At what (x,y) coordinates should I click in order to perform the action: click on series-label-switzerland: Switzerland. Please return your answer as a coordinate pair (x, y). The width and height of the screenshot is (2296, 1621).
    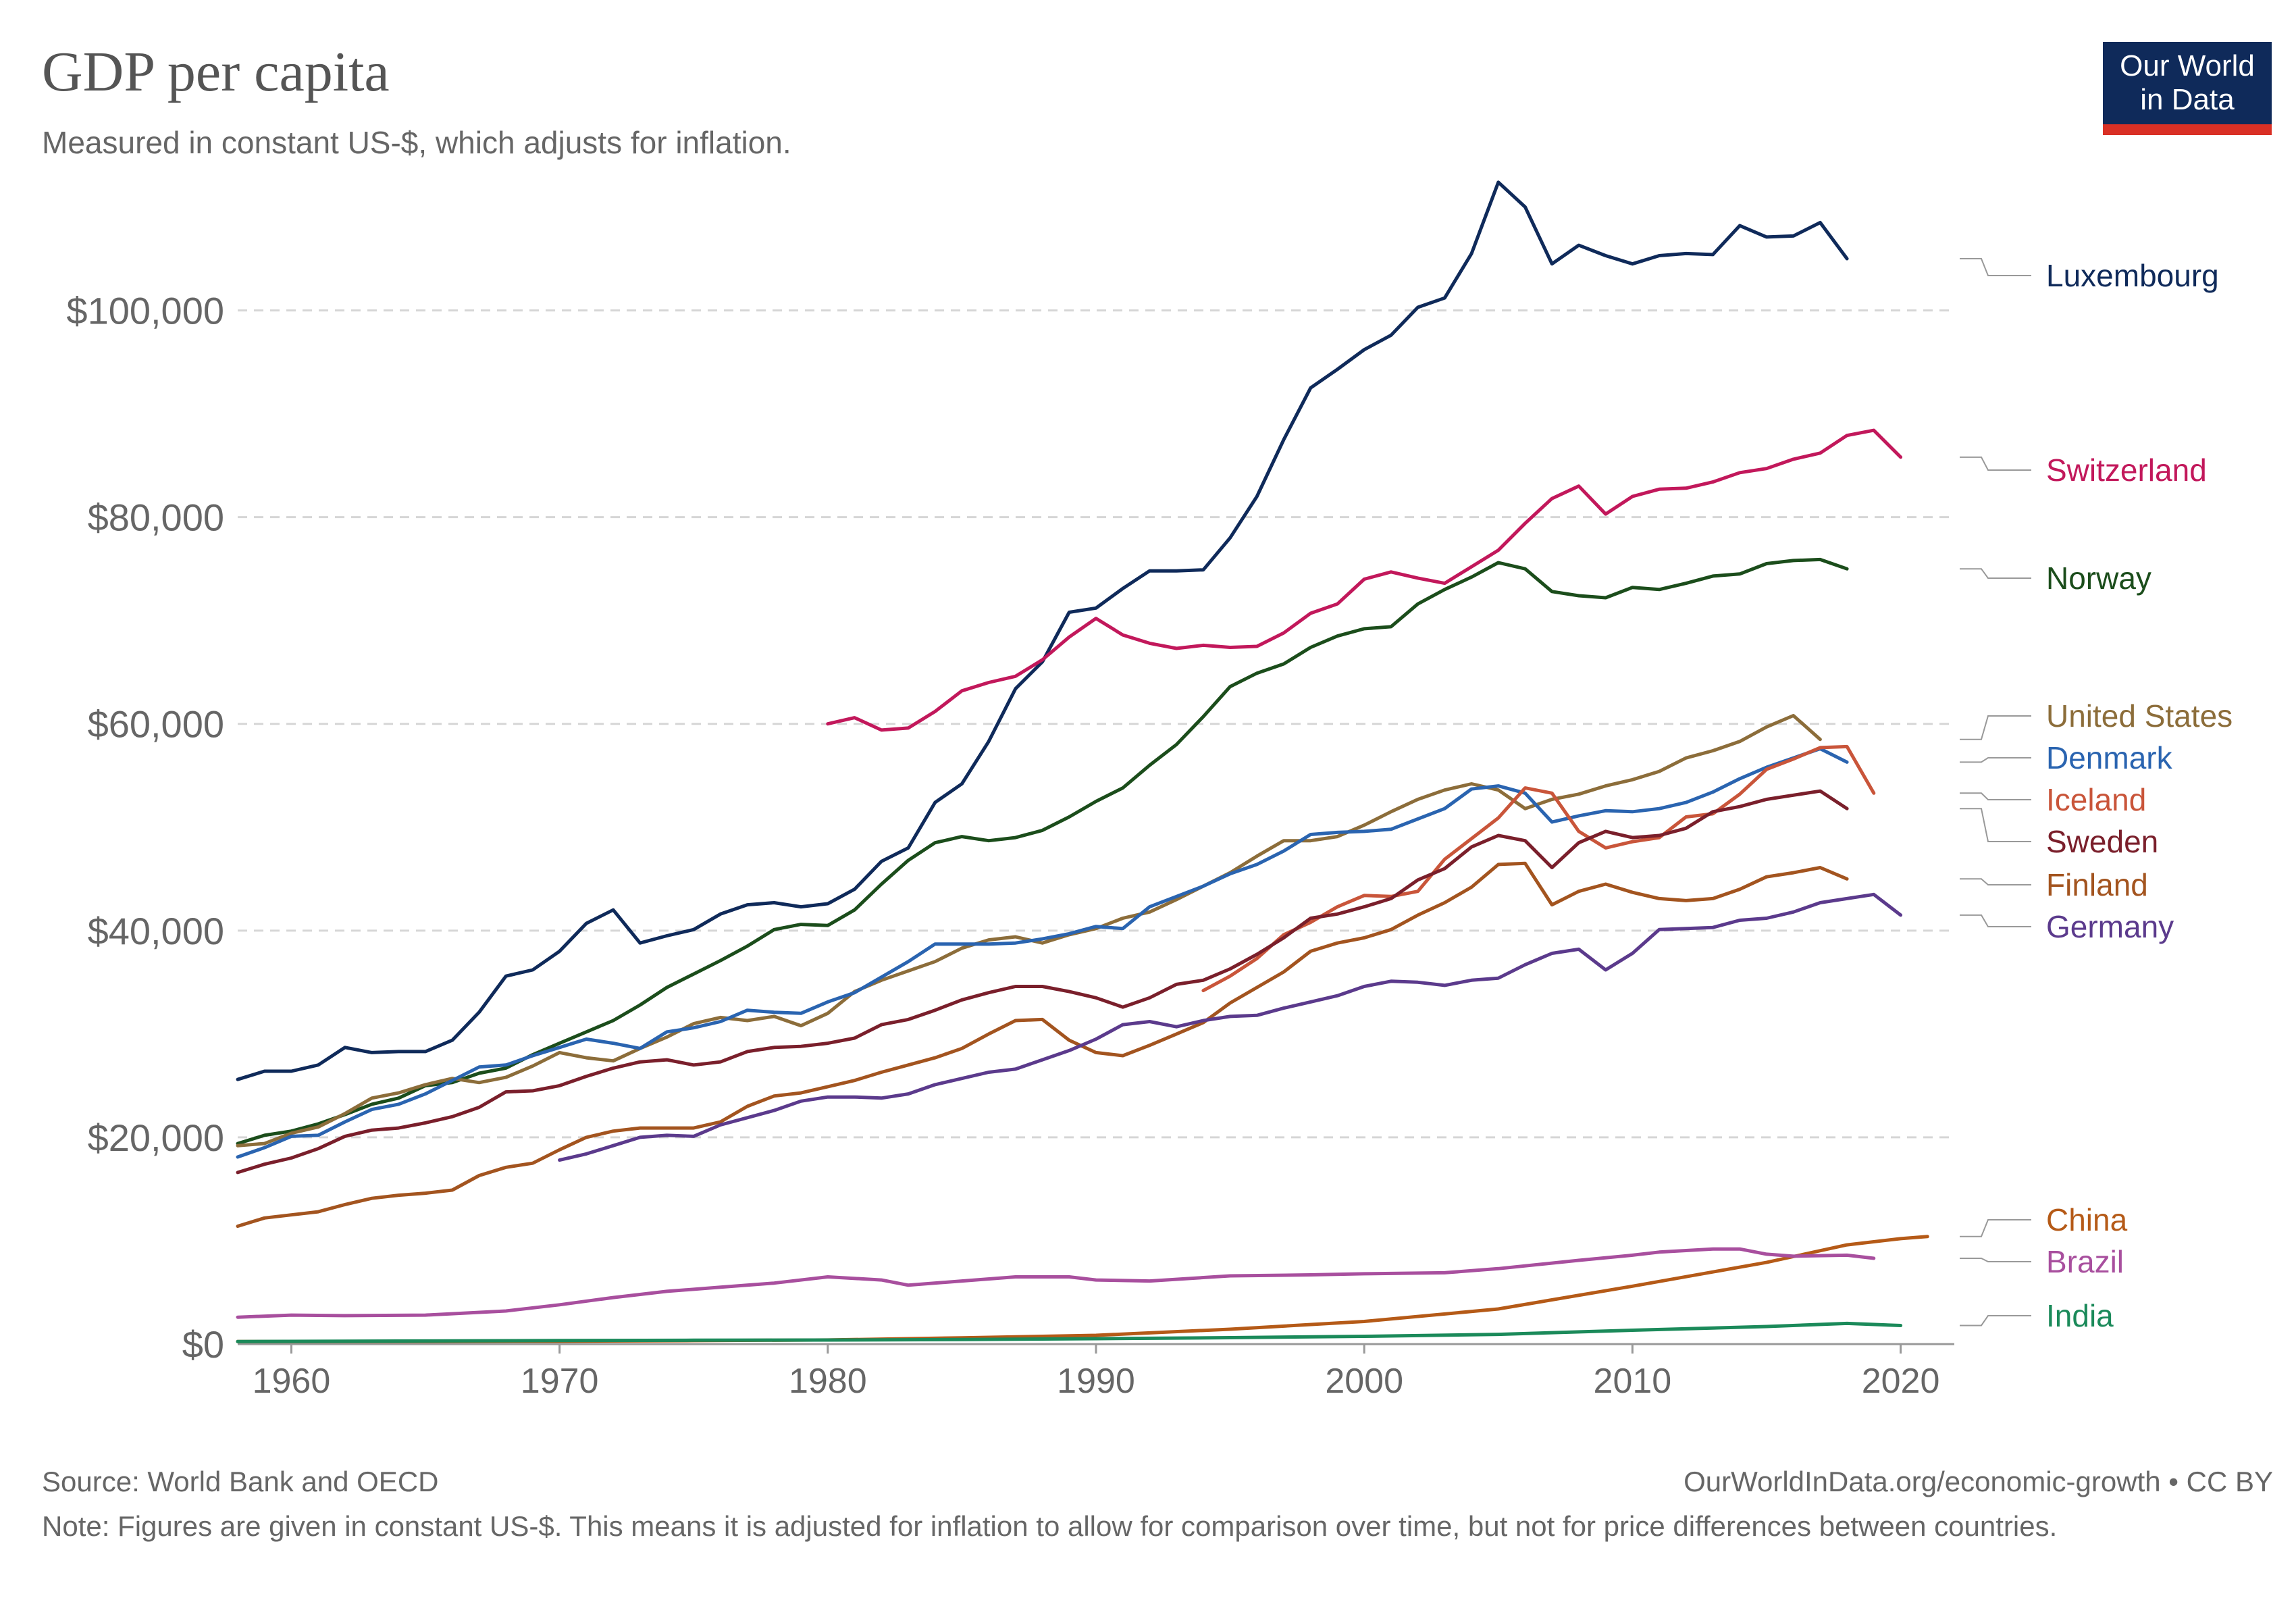
    Looking at the image, I should click on (2126, 470).